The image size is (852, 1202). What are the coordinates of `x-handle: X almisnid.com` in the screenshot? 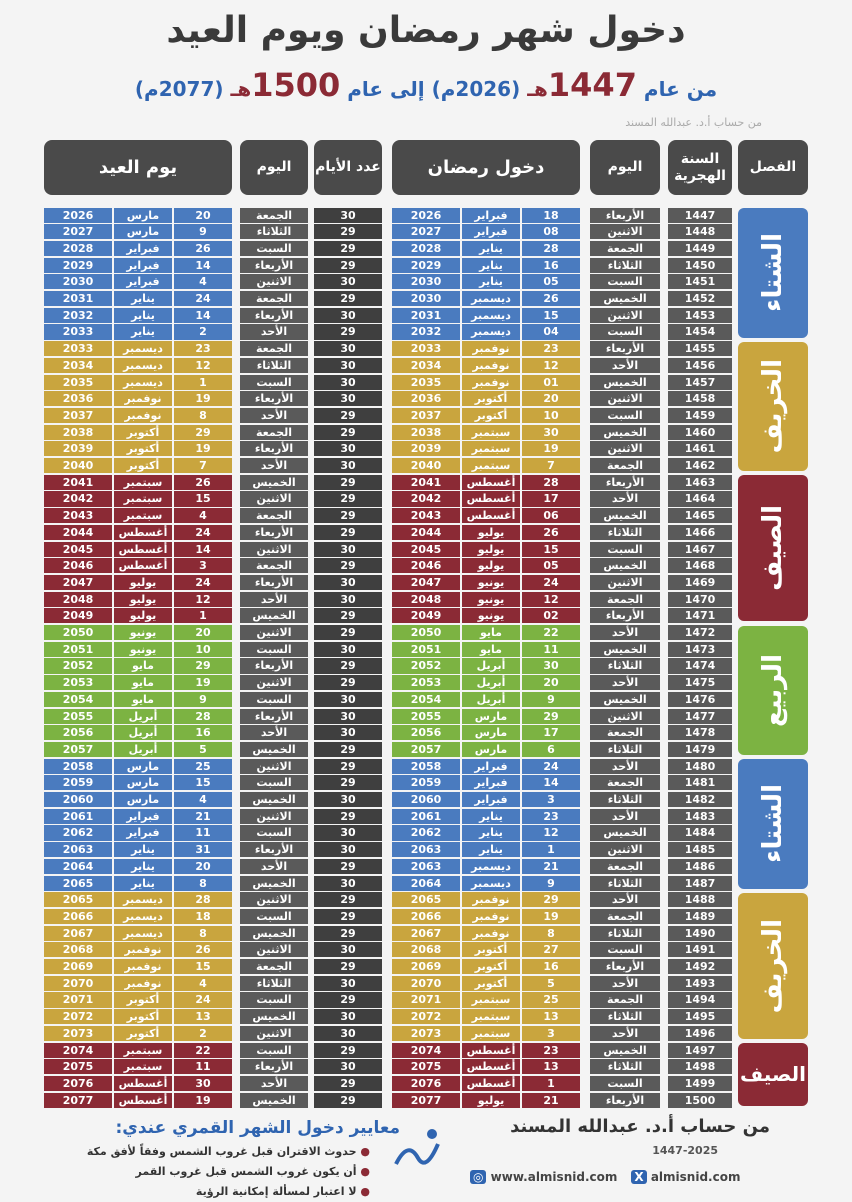 It's located at (685, 1177).